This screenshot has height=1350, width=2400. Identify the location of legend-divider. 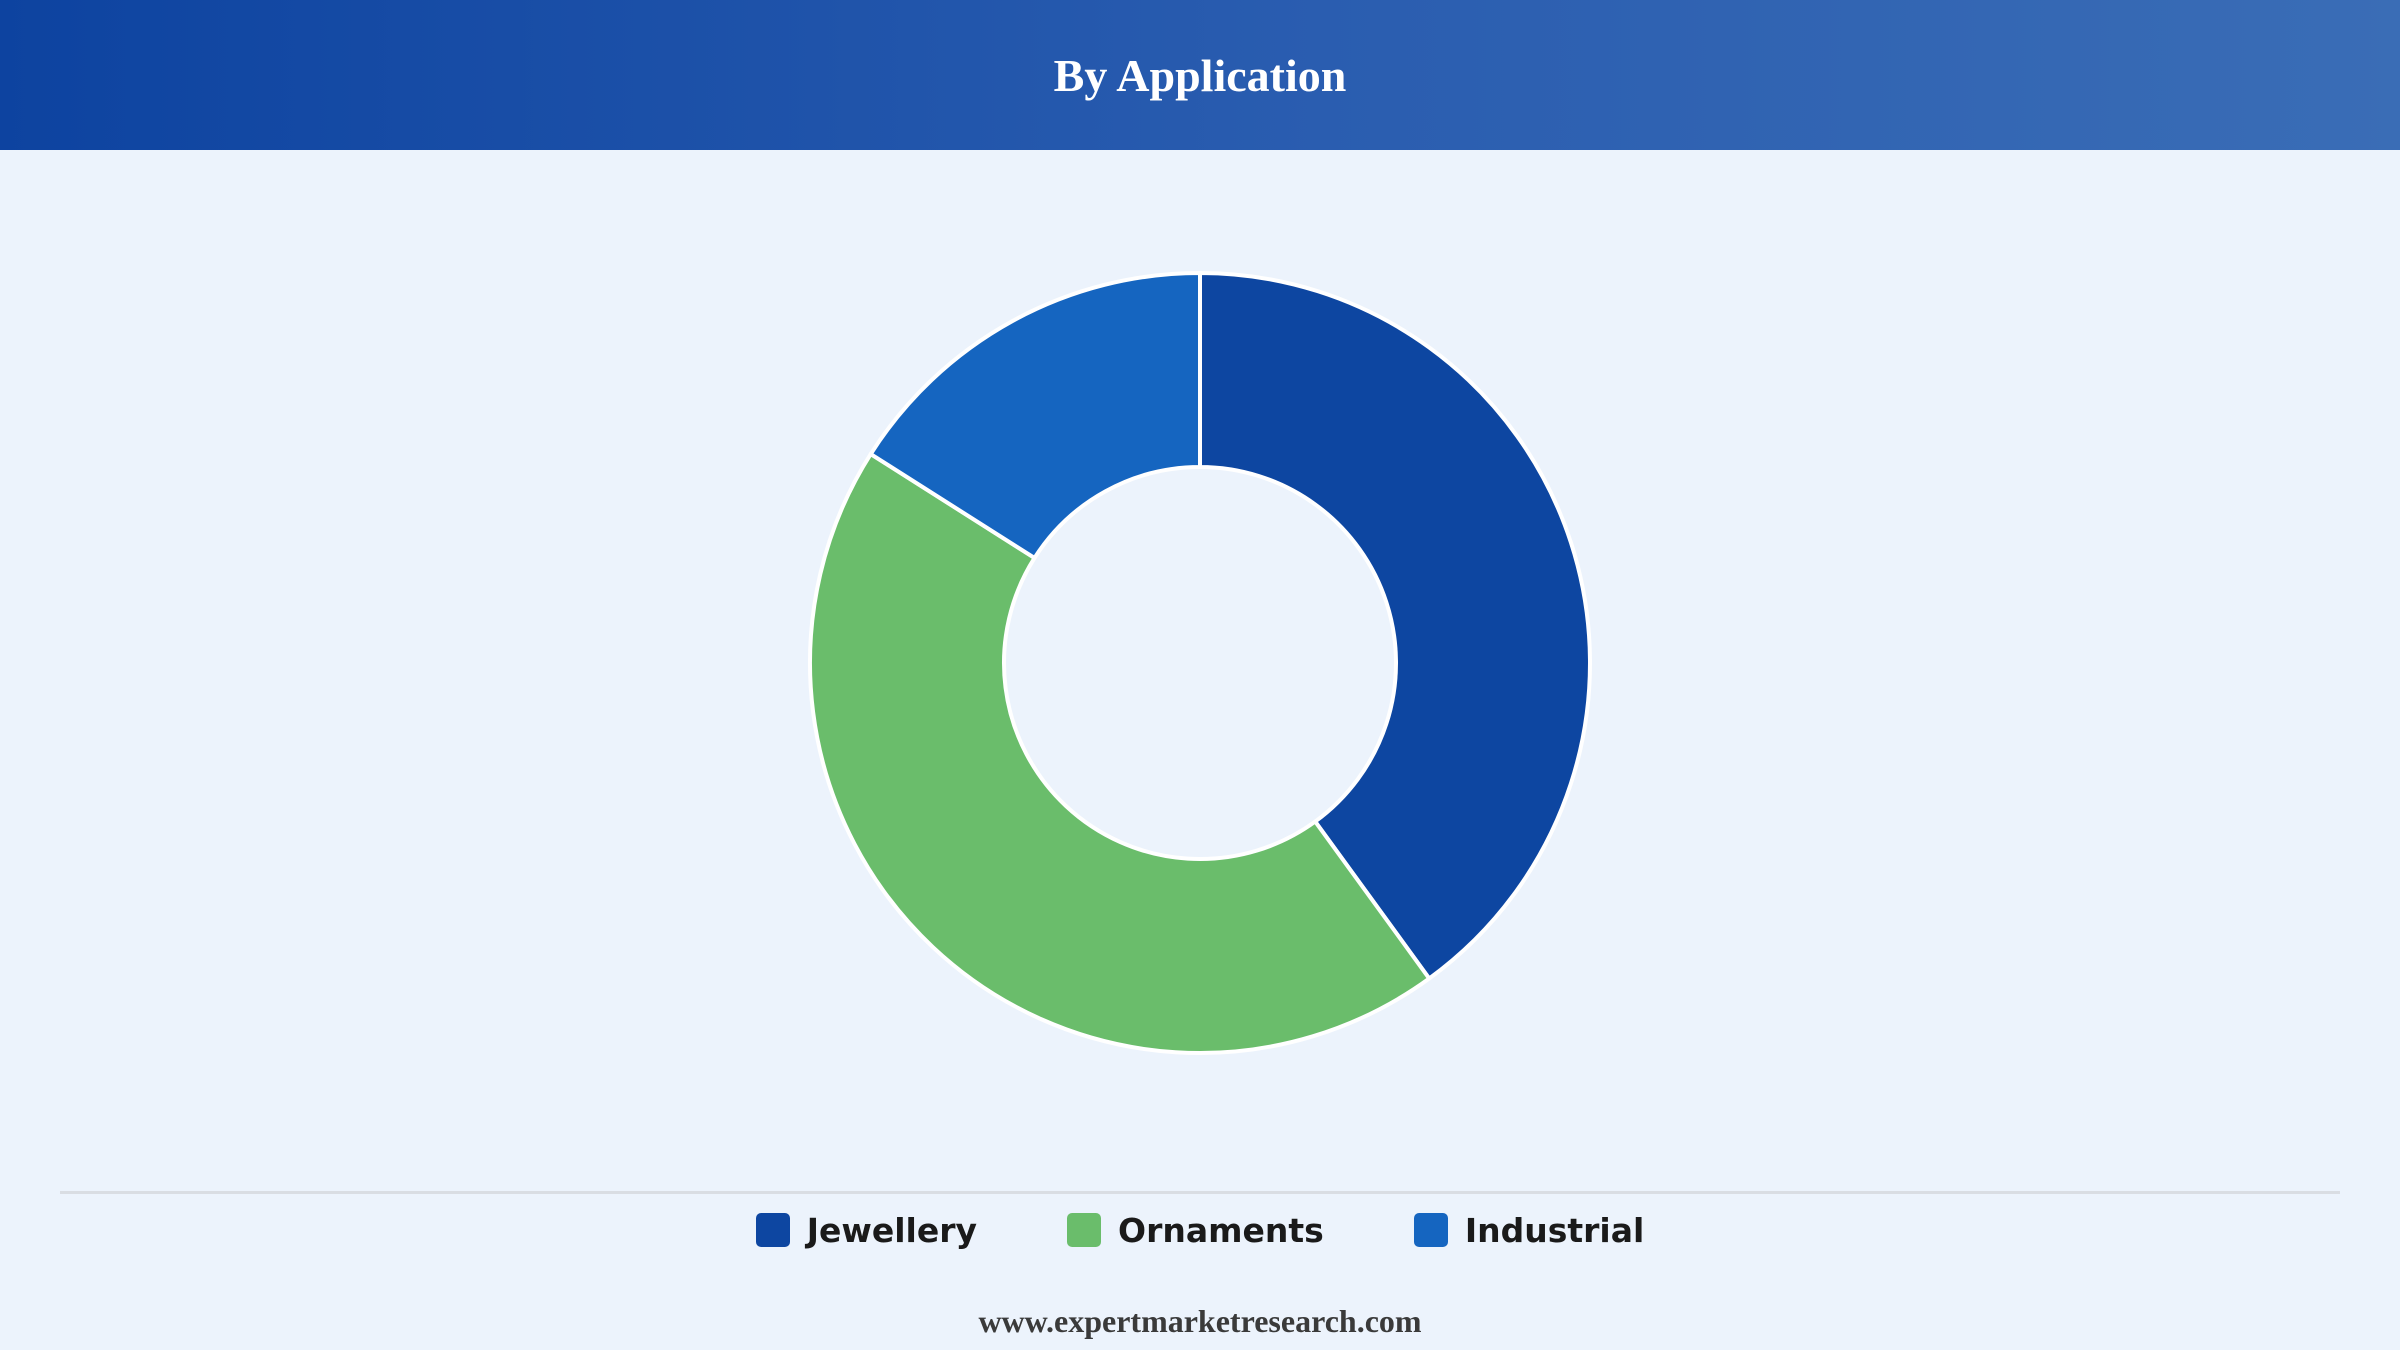
(1200, 1192).